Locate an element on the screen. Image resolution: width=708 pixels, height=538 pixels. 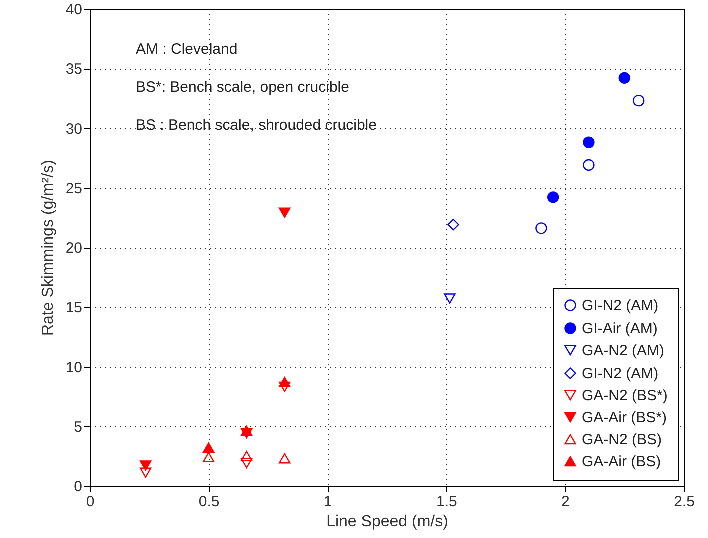
y-tick-label: 40 is located at coordinates (74, 10).